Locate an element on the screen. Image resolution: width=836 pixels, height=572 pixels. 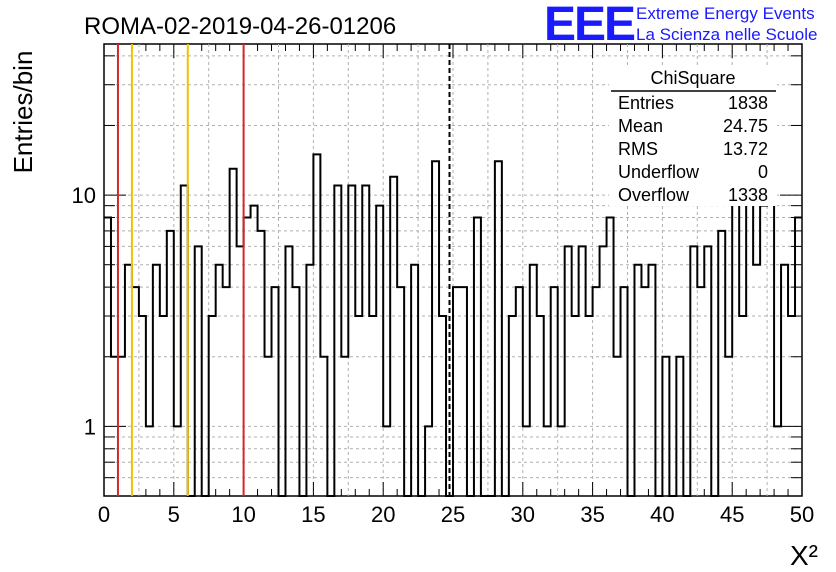
x-tick-label: 30 is located at coordinates (523, 514).